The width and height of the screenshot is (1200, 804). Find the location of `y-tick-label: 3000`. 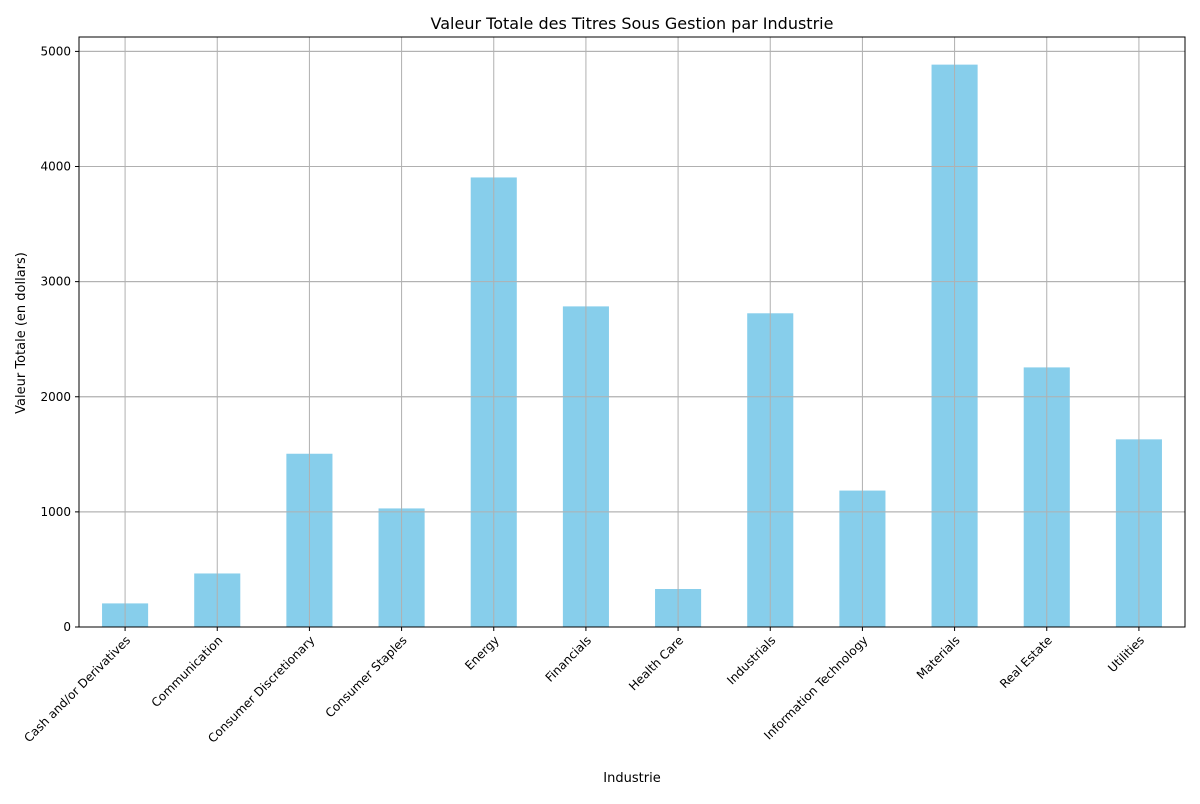

y-tick-label: 3000 is located at coordinates (55, 282).